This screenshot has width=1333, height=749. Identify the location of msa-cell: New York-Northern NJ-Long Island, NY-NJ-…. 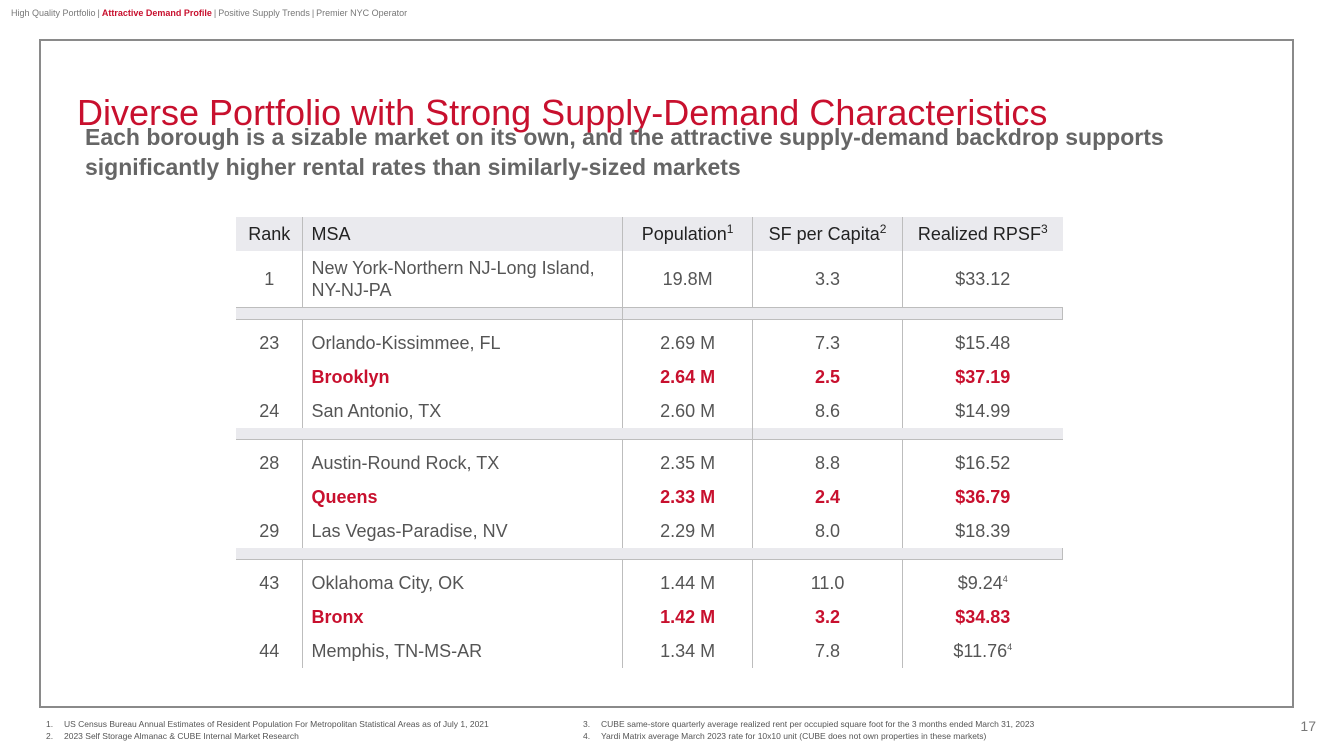
(463, 279).